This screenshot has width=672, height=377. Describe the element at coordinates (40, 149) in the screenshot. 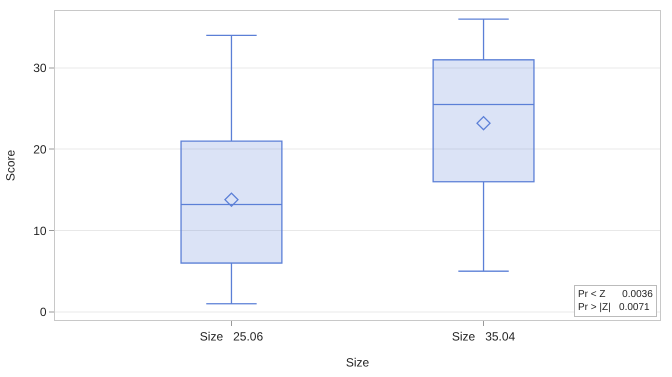

I see `y-tick-label: 20` at that location.